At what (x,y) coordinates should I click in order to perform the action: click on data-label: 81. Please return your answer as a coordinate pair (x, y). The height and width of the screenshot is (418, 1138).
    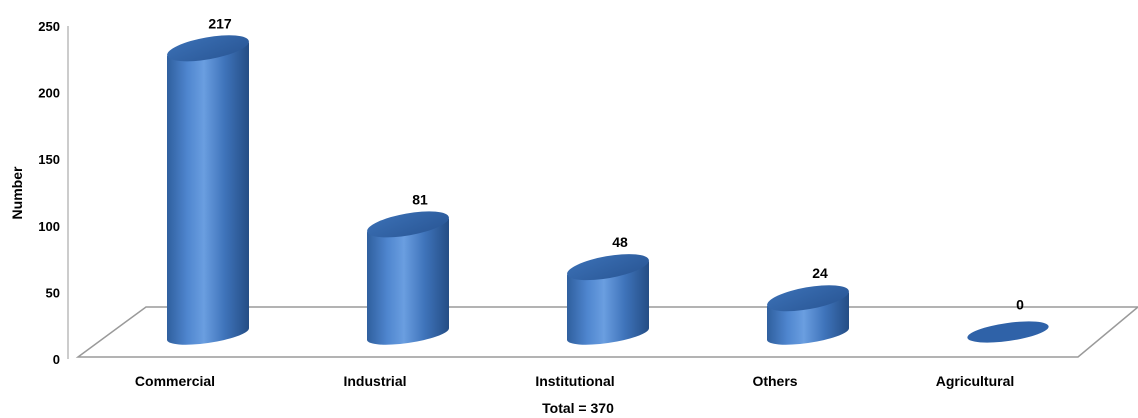
    Looking at the image, I should click on (420, 199).